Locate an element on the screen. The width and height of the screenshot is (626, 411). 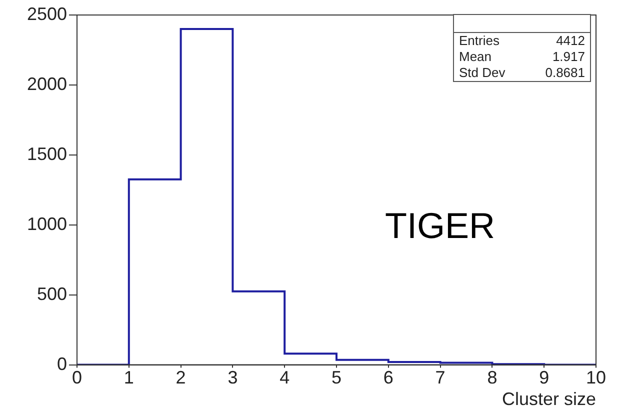
x-tick-label: 7 is located at coordinates (440, 378).